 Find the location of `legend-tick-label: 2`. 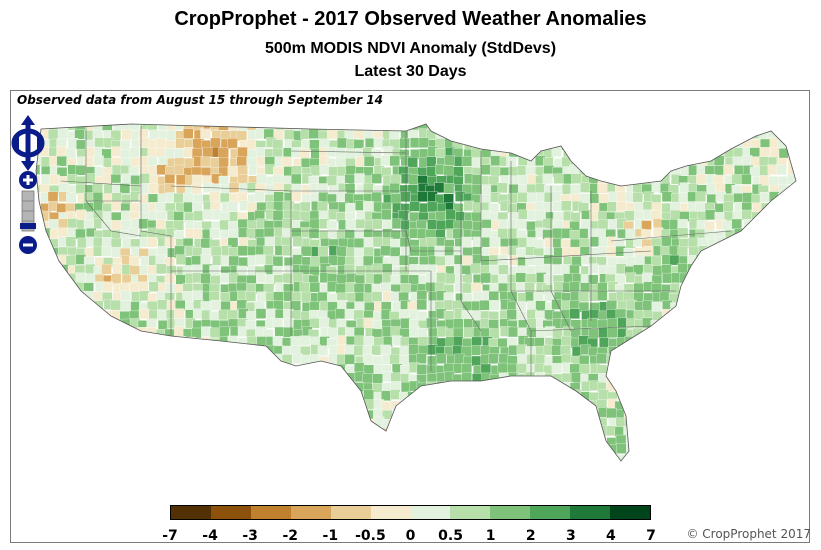

legend-tick-label: 2 is located at coordinates (530, 536).